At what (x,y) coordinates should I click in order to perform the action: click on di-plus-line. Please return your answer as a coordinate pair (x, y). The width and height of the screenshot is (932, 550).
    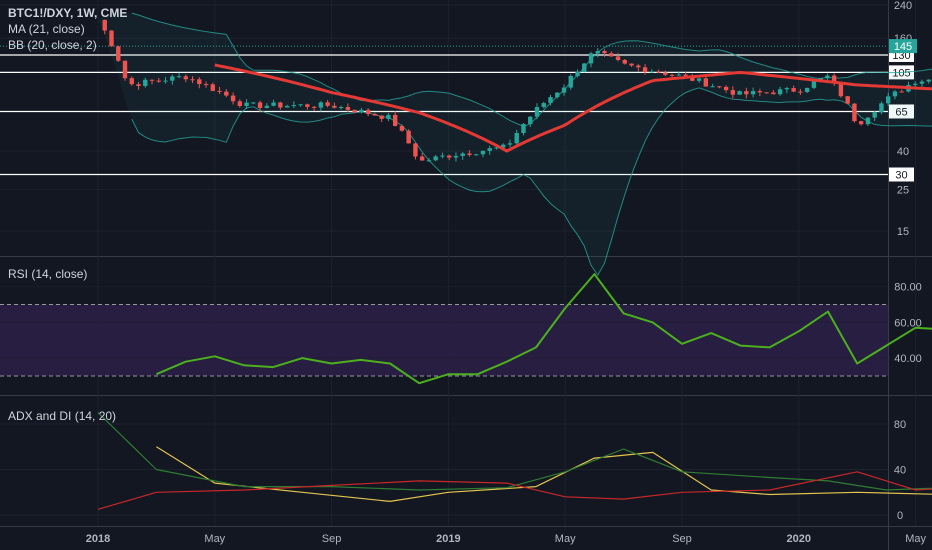
    Looking at the image, I should click on (514, 451).